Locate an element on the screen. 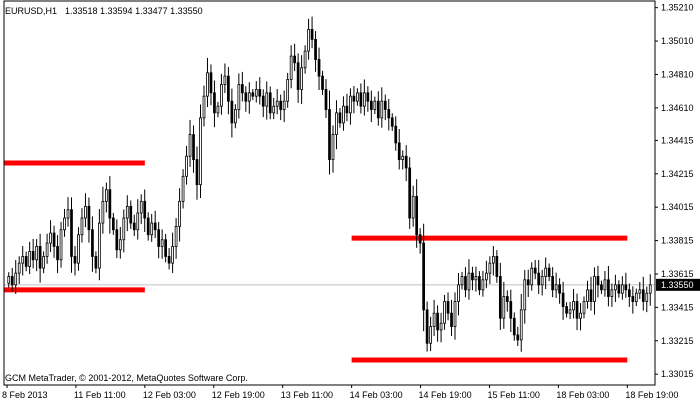  y-tick-label: 1.35210 is located at coordinates (677, 8).